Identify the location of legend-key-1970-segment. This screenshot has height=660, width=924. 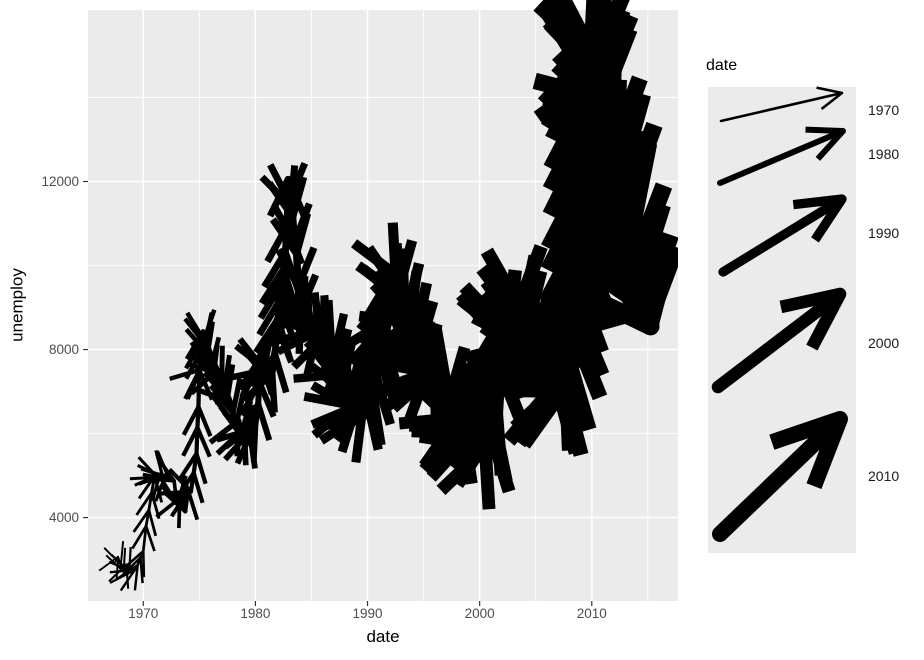
(781, 107).